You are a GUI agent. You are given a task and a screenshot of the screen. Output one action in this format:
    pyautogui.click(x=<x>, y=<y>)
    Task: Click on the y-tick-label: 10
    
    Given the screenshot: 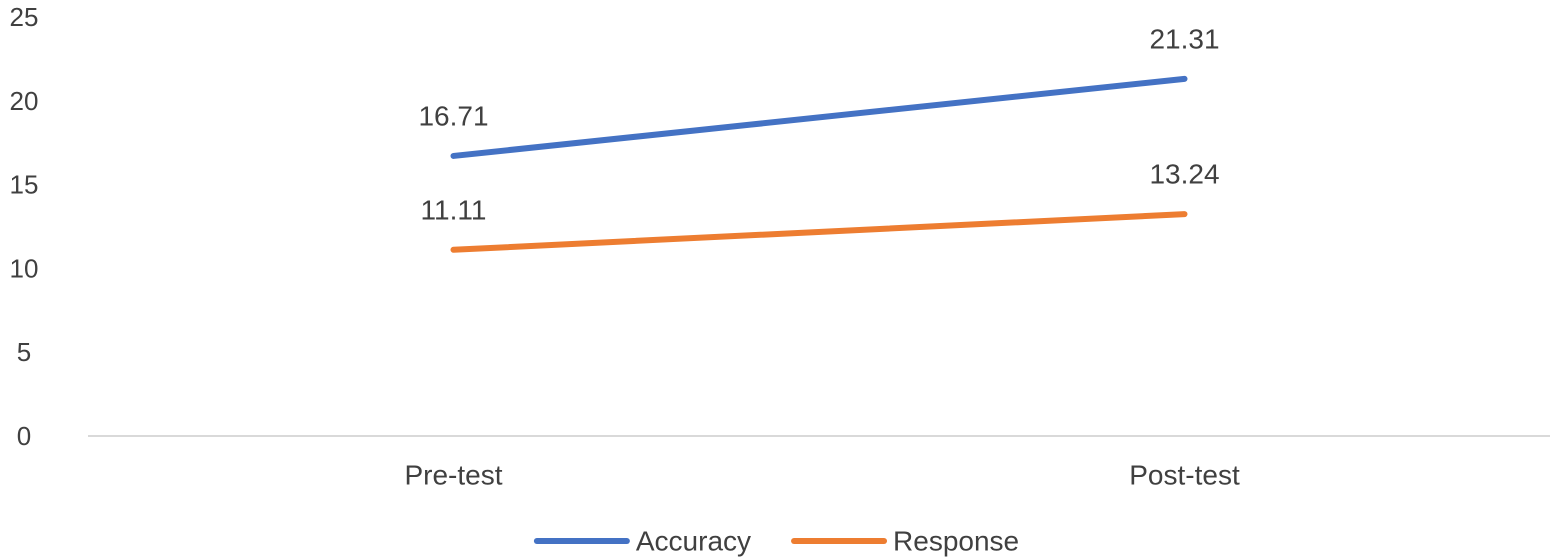 What is the action you would take?
    pyautogui.click(x=24, y=268)
    